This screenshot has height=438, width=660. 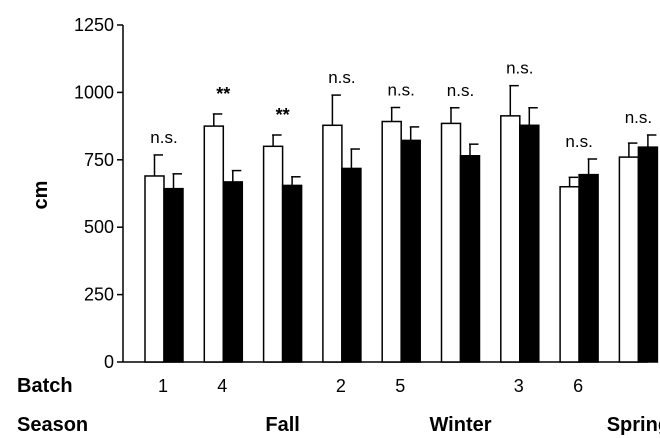 What do you see at coordinates (400, 386) in the screenshot?
I see `batch-tick-label: 5` at bounding box center [400, 386].